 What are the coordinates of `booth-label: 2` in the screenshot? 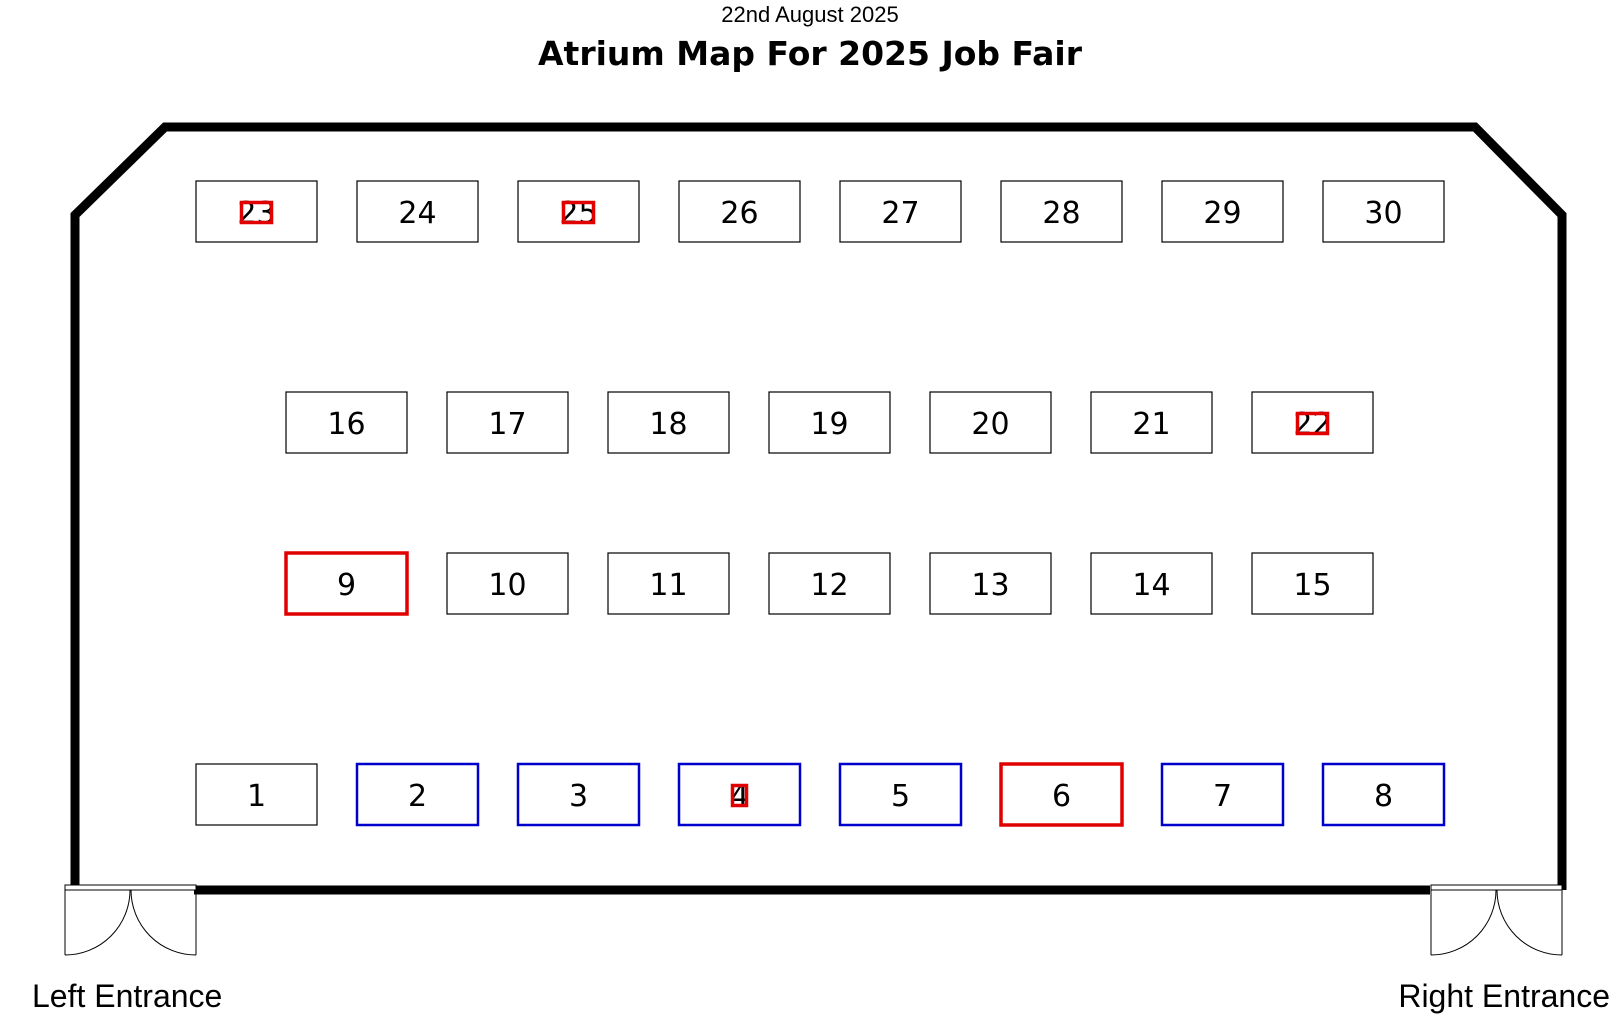 It's located at (417, 796).